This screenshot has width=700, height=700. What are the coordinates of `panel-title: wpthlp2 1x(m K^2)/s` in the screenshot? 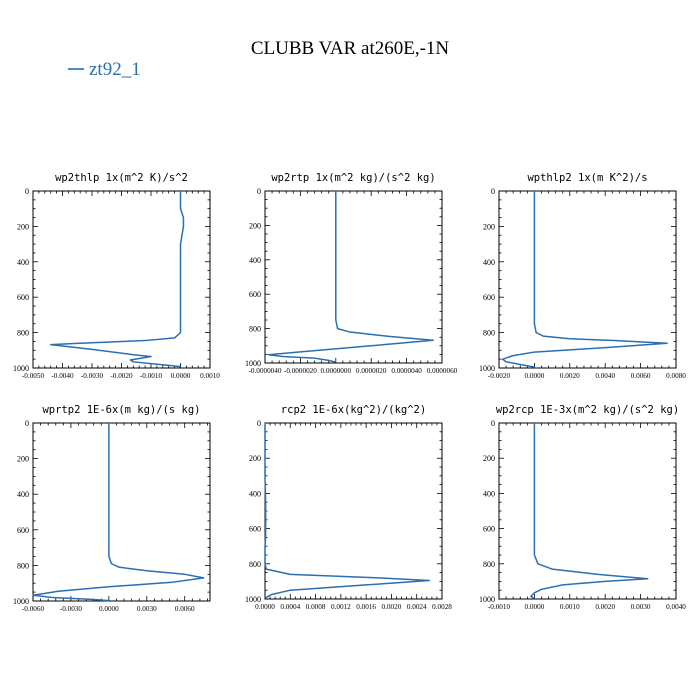 It's located at (587, 178).